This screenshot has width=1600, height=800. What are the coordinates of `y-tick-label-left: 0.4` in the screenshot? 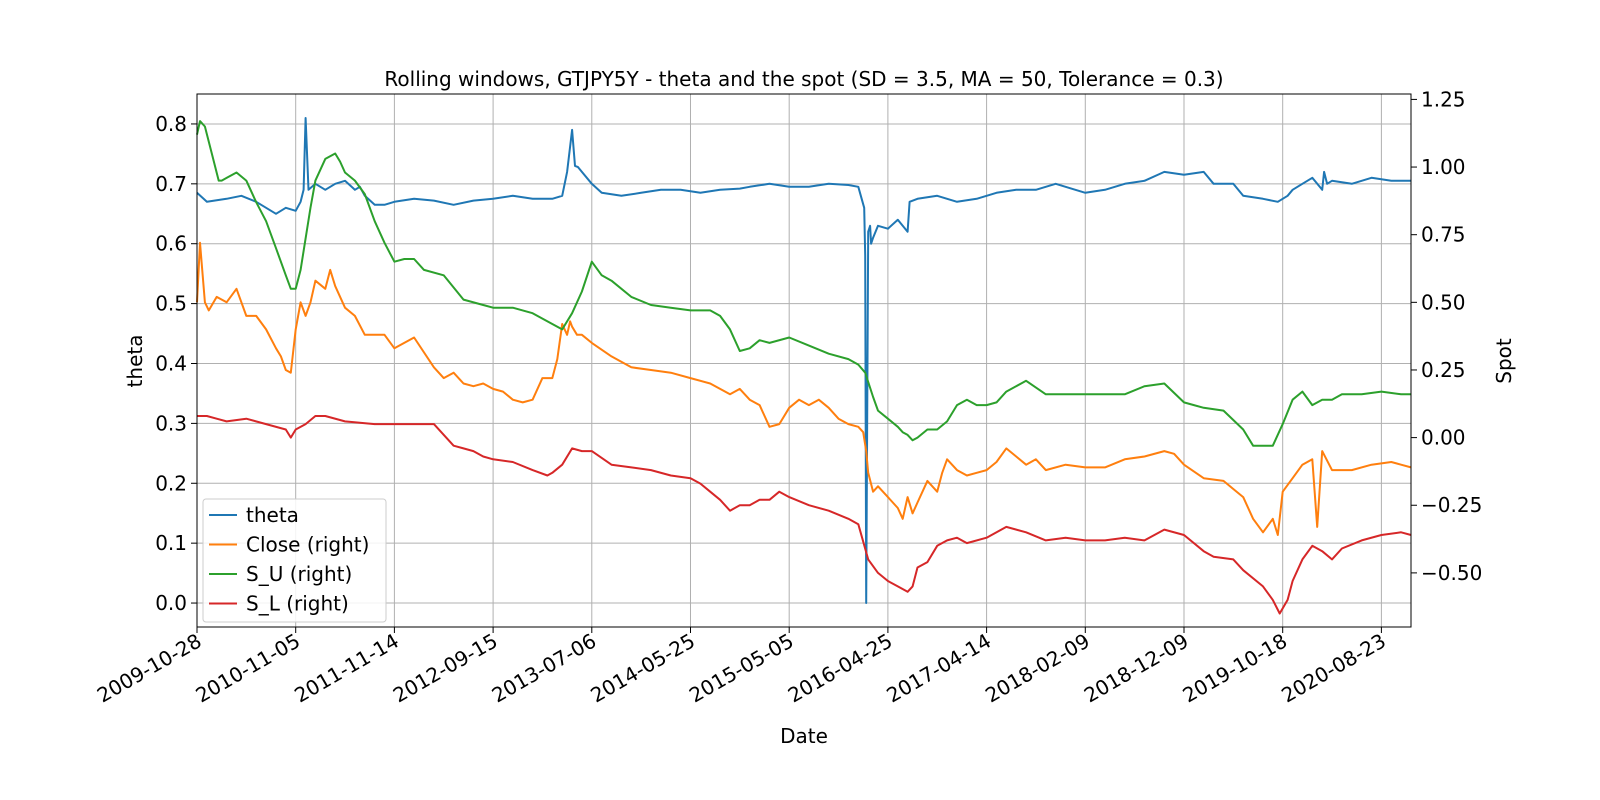 It's located at (171, 363).